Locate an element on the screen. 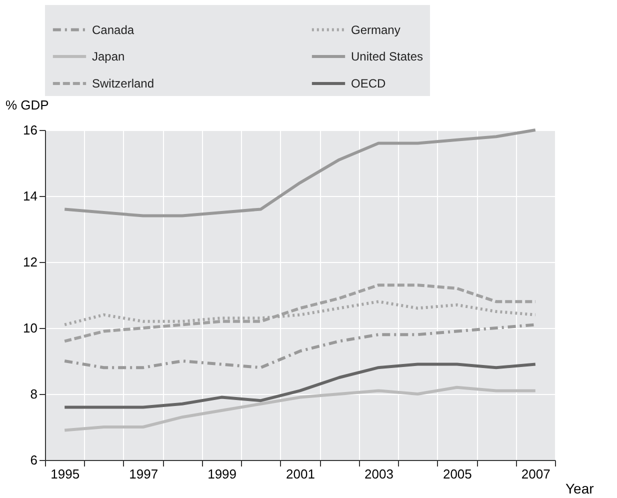  y-tick-label: 8 is located at coordinates (34, 394).